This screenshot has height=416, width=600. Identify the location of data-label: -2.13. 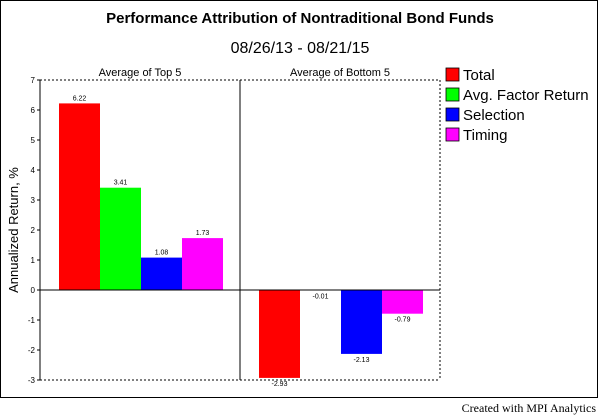
(362, 360).